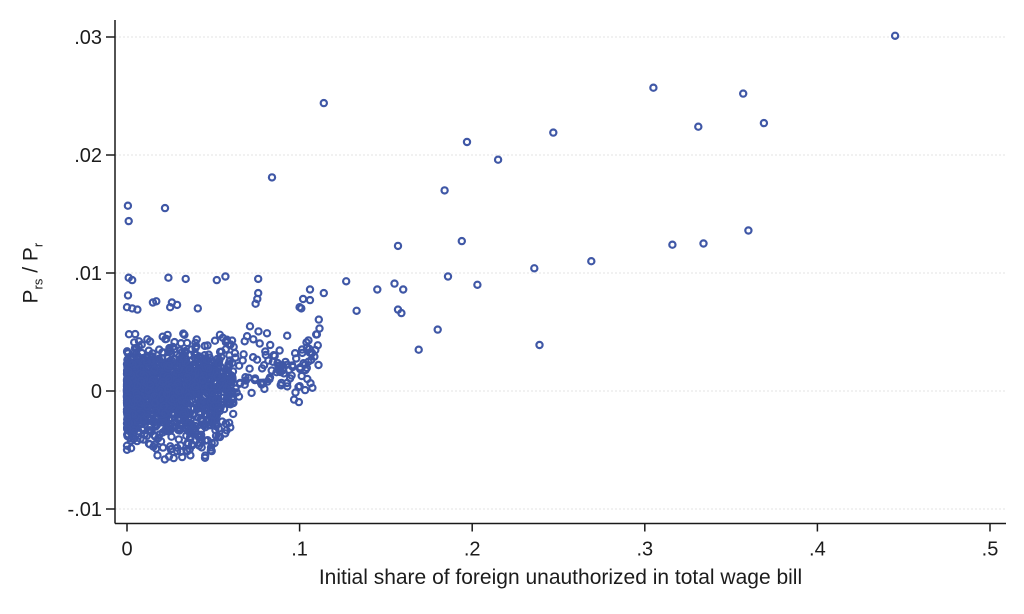 The width and height of the screenshot is (1024, 614). I want to click on x-tick-label: .3, so click(644, 550).